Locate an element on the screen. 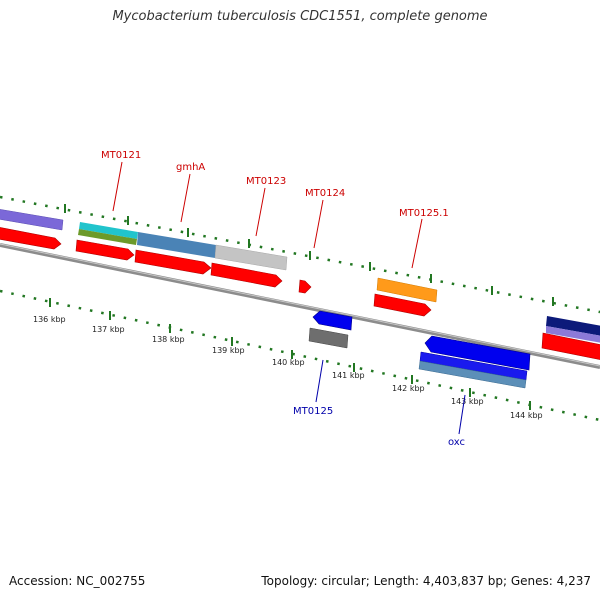 This screenshot has width=600, height=600. gene-label-mt0121: MT0121 is located at coordinates (121, 155).